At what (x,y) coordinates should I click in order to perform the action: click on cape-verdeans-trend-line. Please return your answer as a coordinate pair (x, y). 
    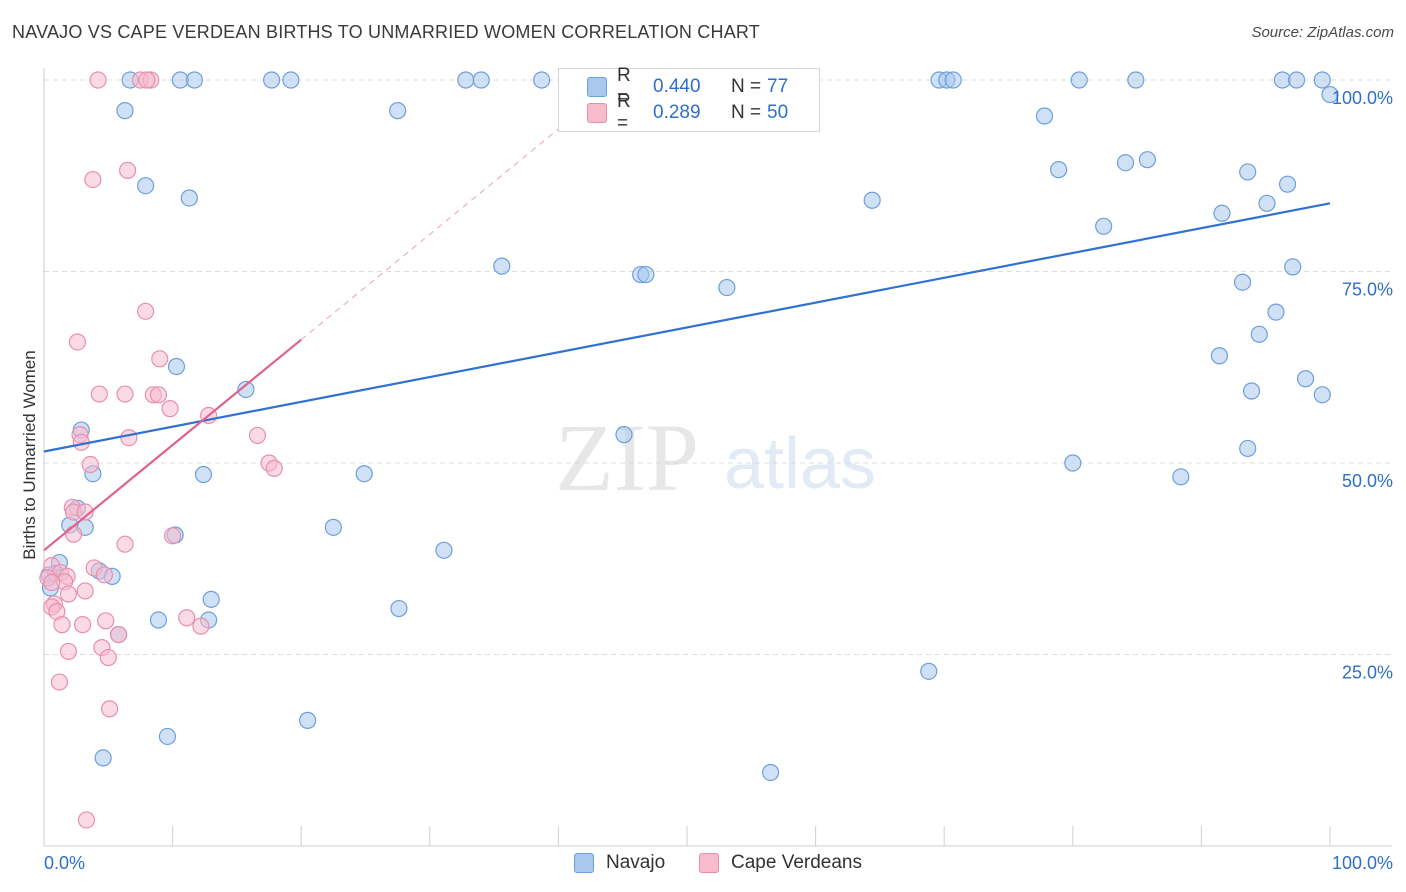
    Looking at the image, I should click on (172, 445).